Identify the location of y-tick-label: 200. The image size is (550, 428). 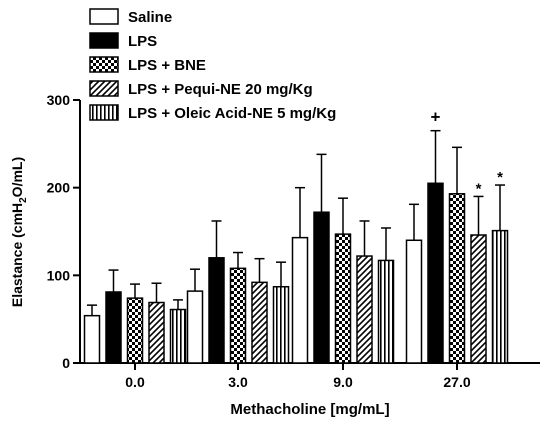
(59, 188).